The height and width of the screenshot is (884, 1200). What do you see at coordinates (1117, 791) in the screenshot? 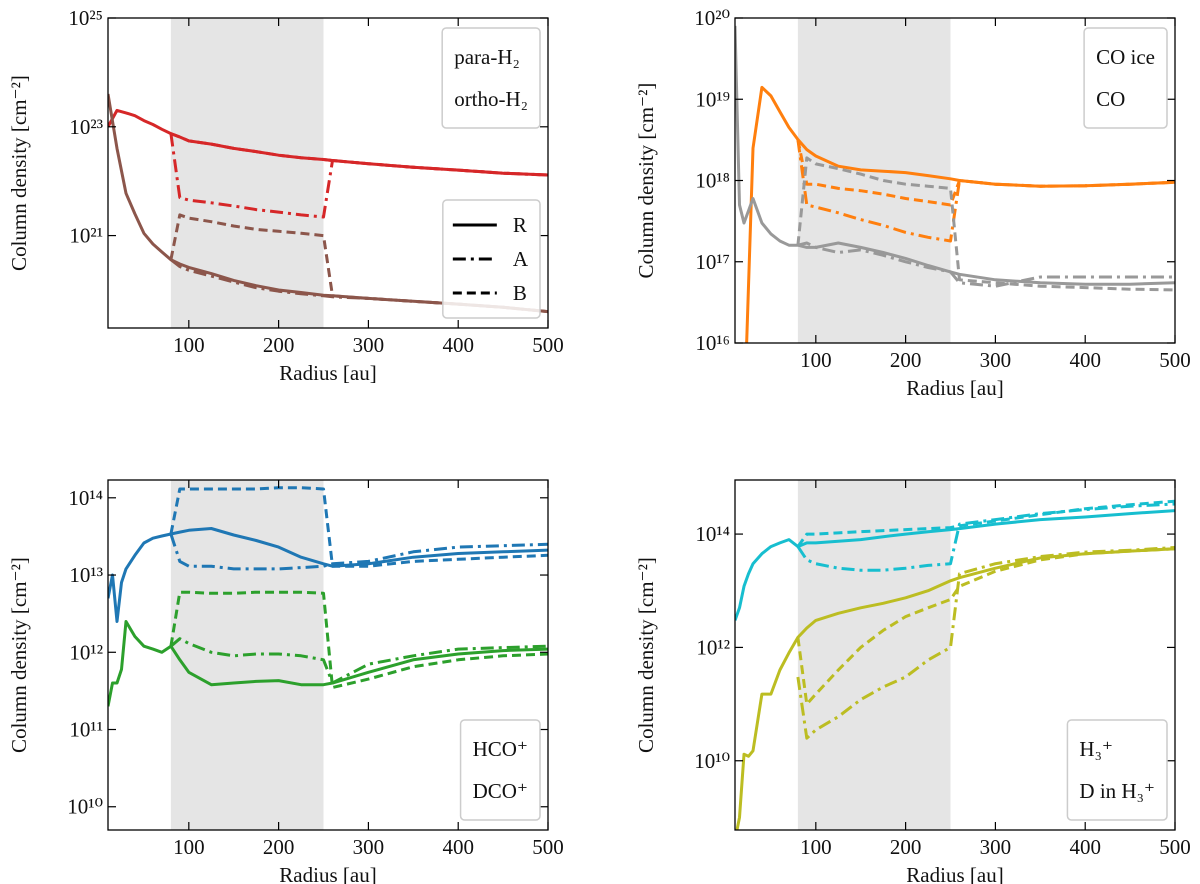
I see `legend-label: D in H₃⁺` at bounding box center [1117, 791].